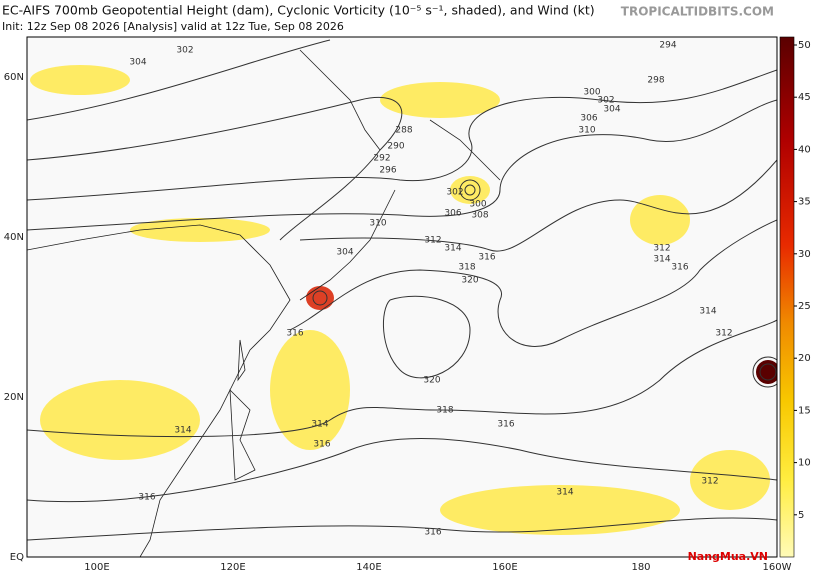 Image resolution: width=819 pixels, height=573 pixels. What do you see at coordinates (395, 147) in the screenshot?
I see `contour-label: 290` at bounding box center [395, 147].